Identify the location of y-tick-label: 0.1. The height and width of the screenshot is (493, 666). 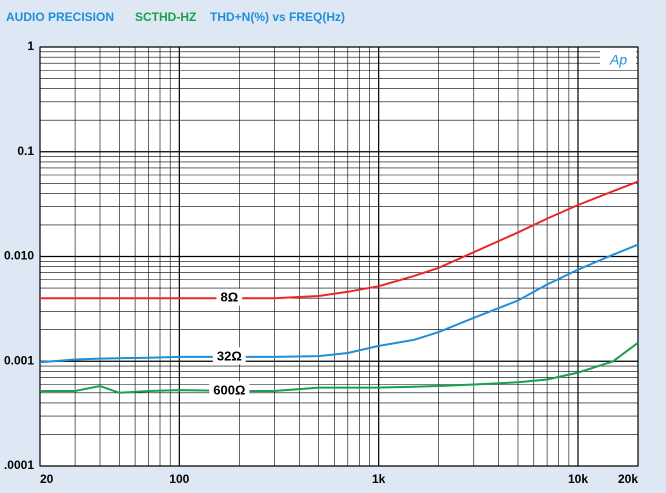
(25, 151).